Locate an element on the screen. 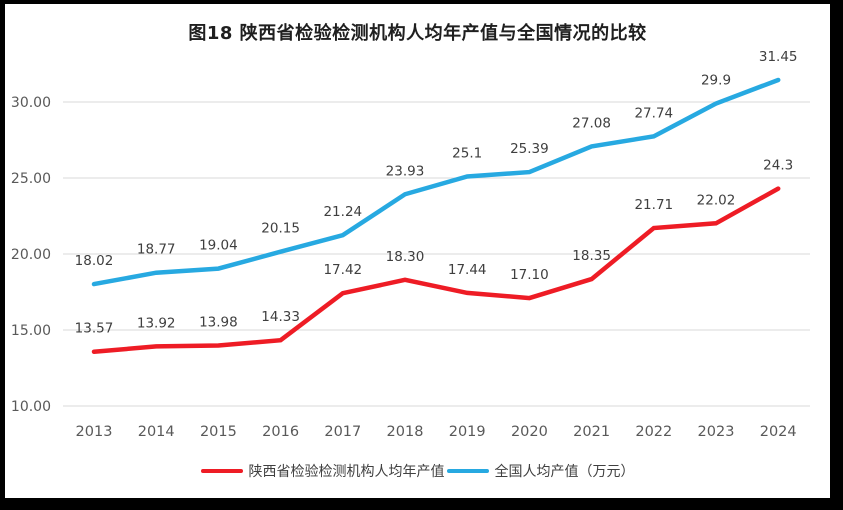  legend-label-shaanxi: 陕西省检验检测机构人均年产值 is located at coordinates (346, 472).